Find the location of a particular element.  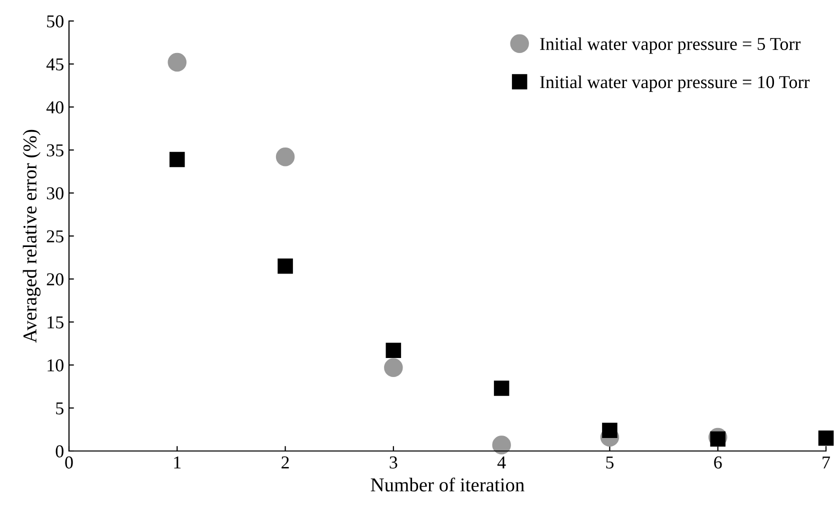

y-tick-label: 35 is located at coordinates (55, 150).